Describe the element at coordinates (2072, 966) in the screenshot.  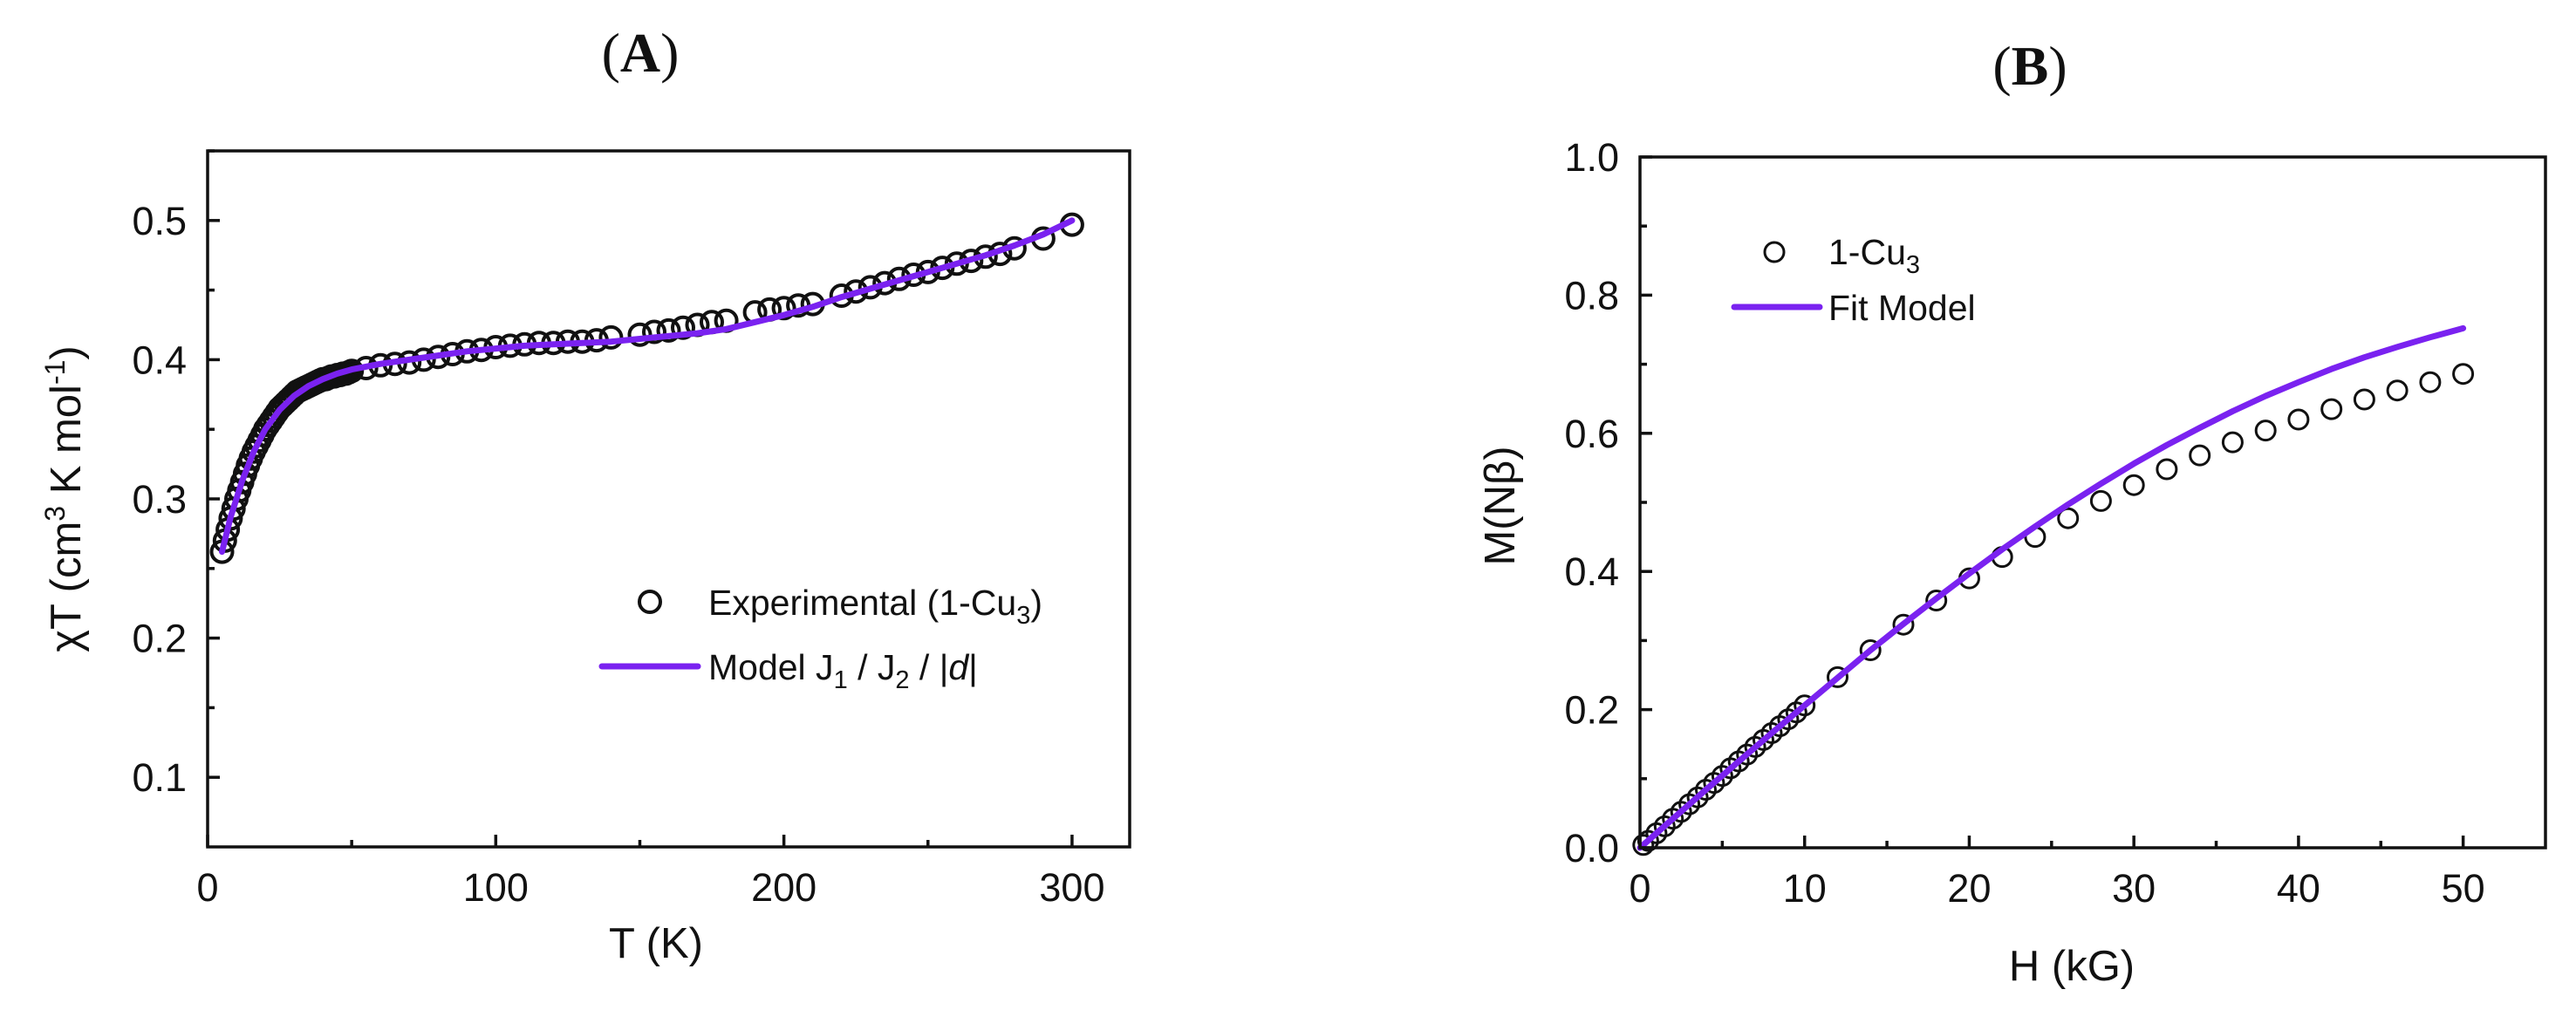
I see `panel-b-x-axis-label: H (kG)` at that location.